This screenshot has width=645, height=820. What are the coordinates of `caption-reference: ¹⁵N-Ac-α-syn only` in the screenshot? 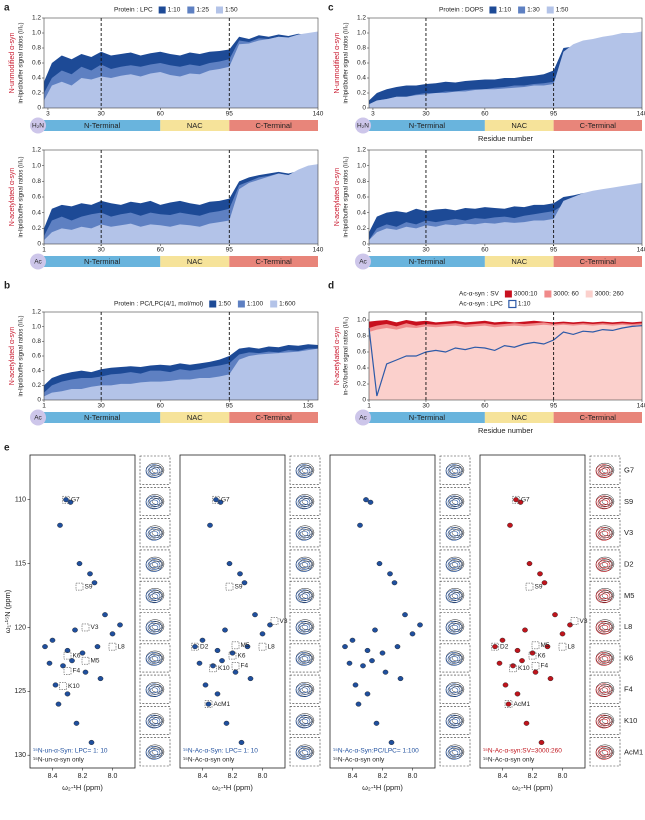 It's located at (509, 760).